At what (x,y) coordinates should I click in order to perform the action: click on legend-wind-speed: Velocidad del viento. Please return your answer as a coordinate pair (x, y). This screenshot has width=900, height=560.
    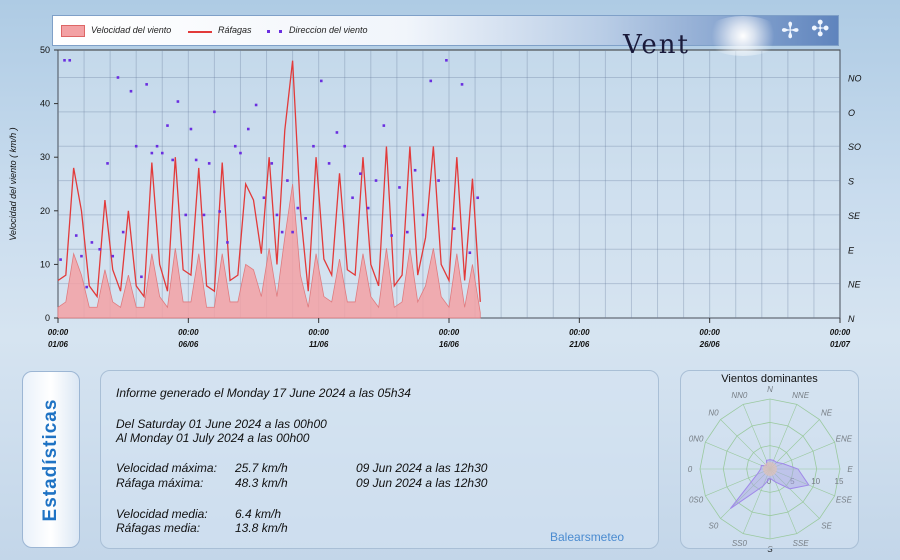
    Looking at the image, I should click on (131, 30).